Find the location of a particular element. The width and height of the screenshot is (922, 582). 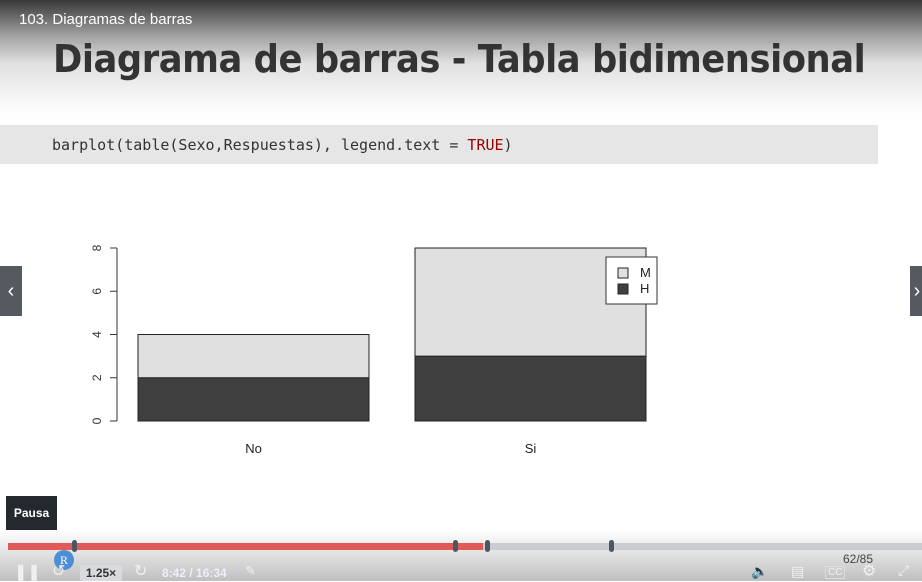

time-display: 8:42 / 16:34 is located at coordinates (194, 573).